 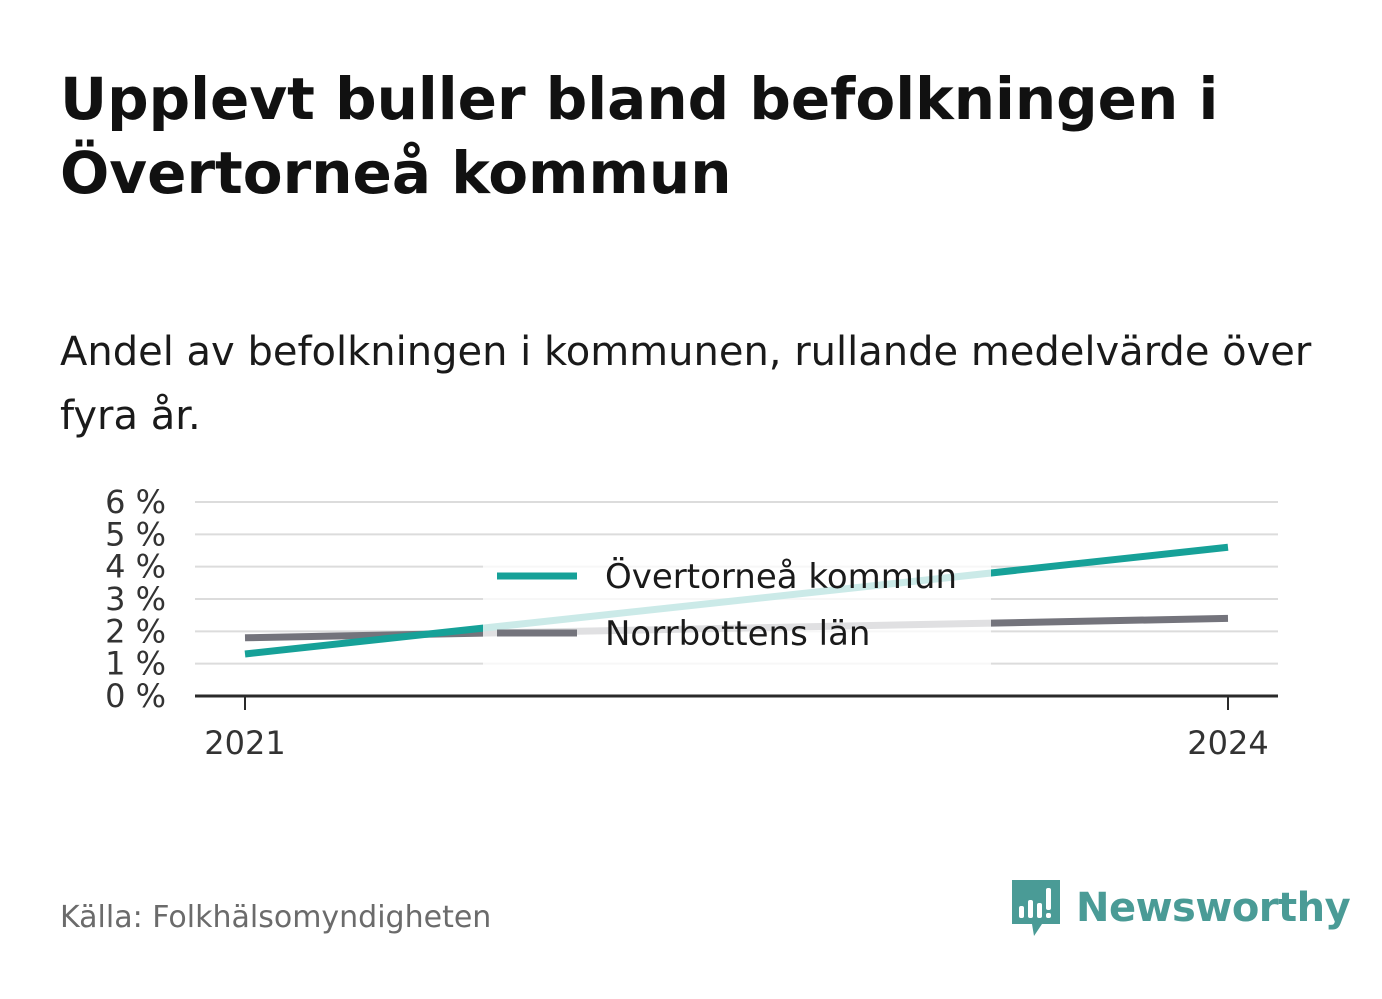 I want to click on y-tick-label: 4 %, so click(x=135, y=567).